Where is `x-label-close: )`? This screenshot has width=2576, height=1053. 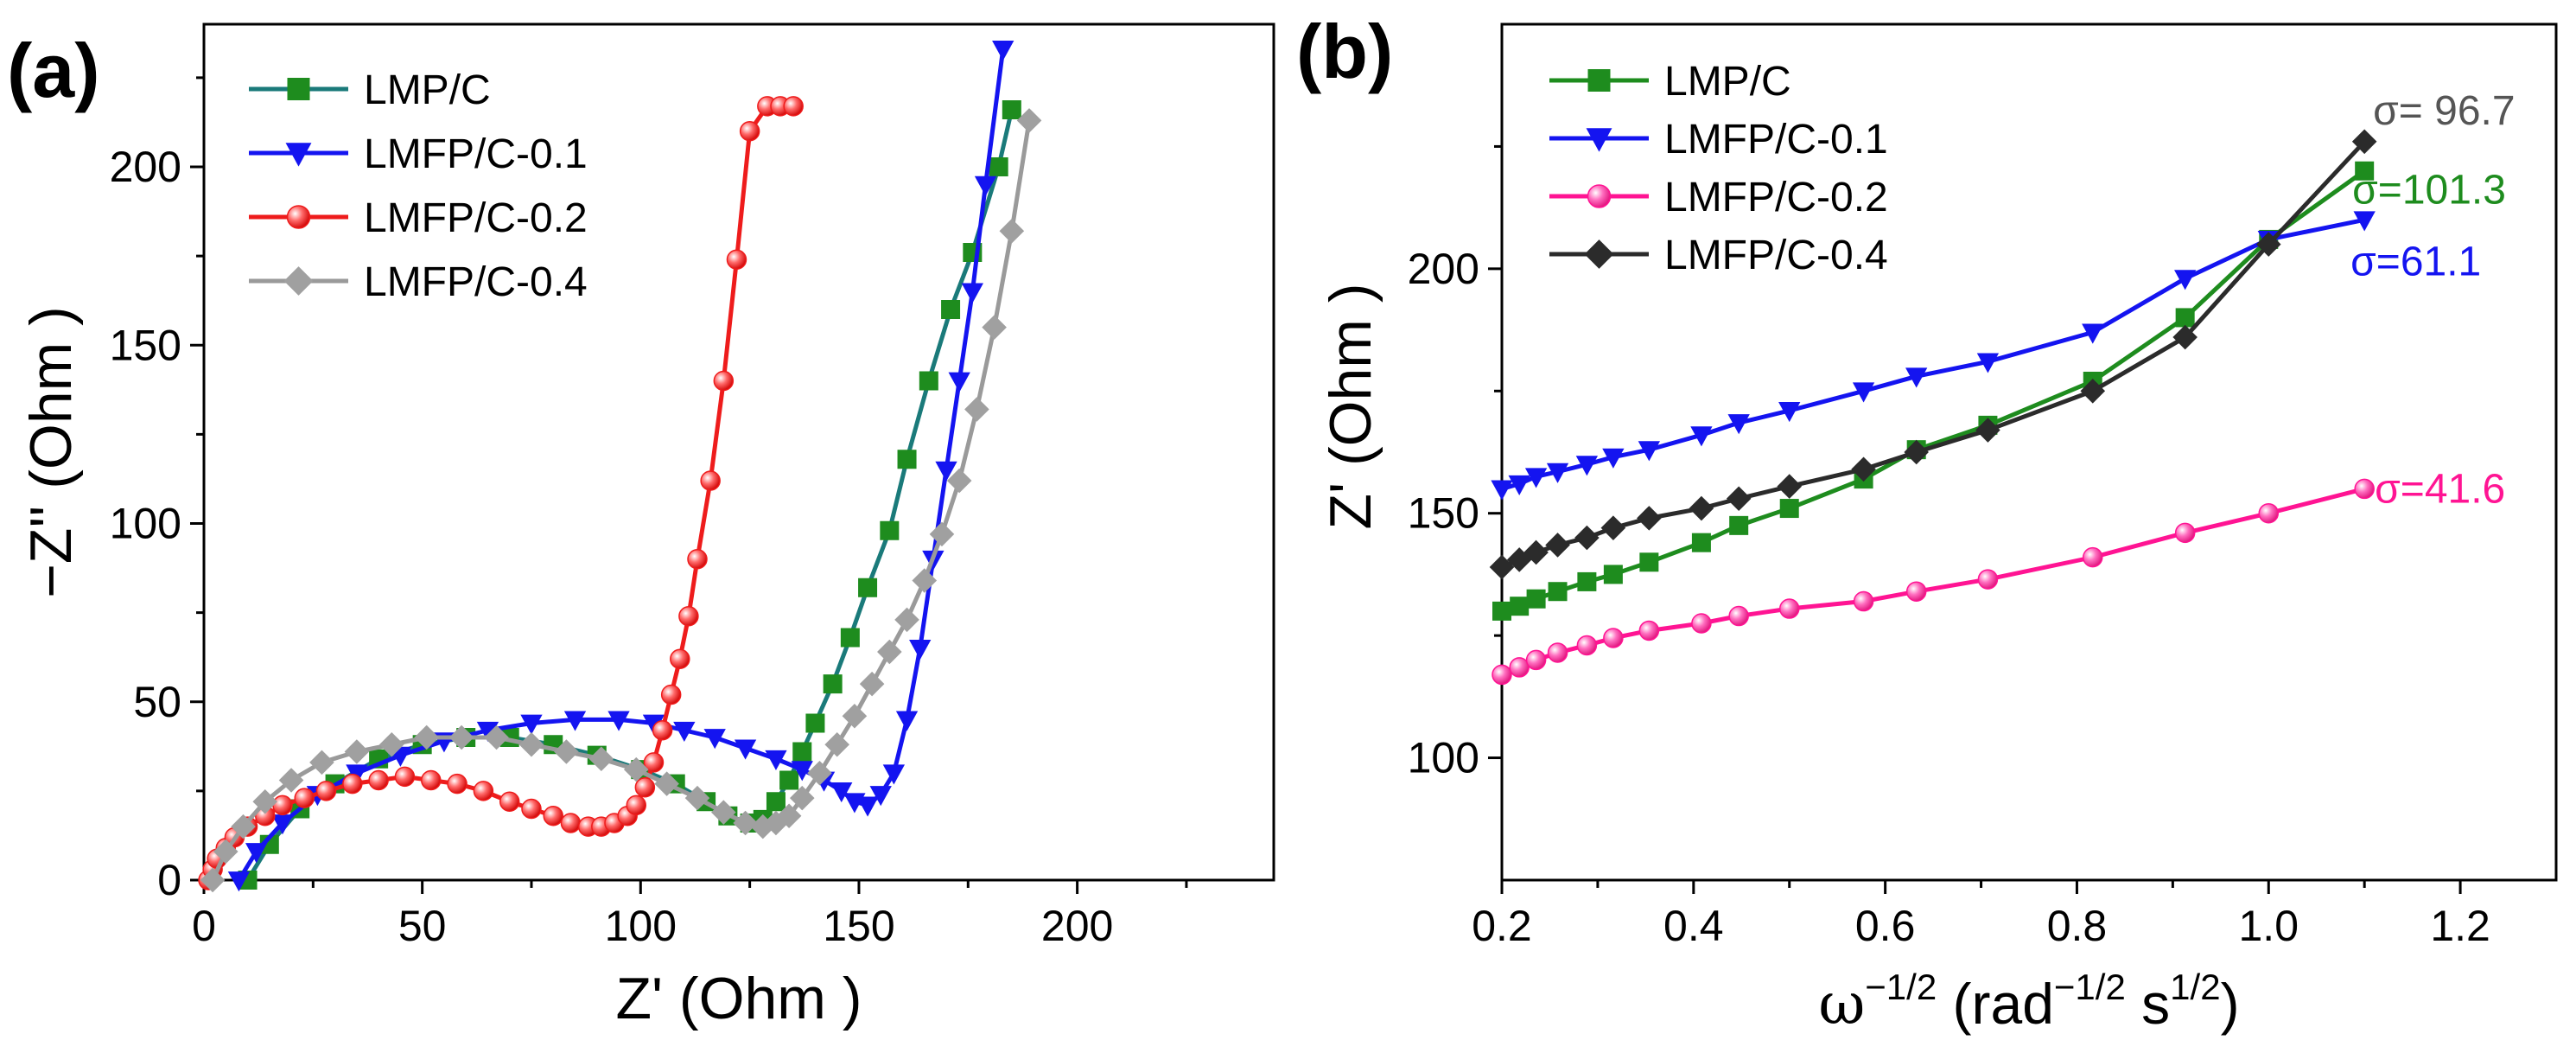
x-label-close: ) is located at coordinates (2230, 1004).